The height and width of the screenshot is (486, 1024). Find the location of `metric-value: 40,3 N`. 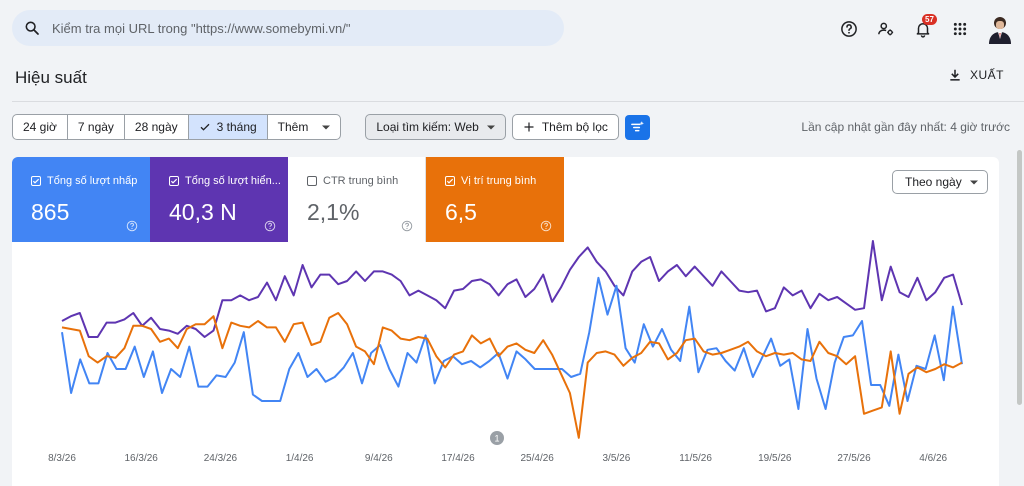

metric-value: 40,3 N is located at coordinates (203, 212).